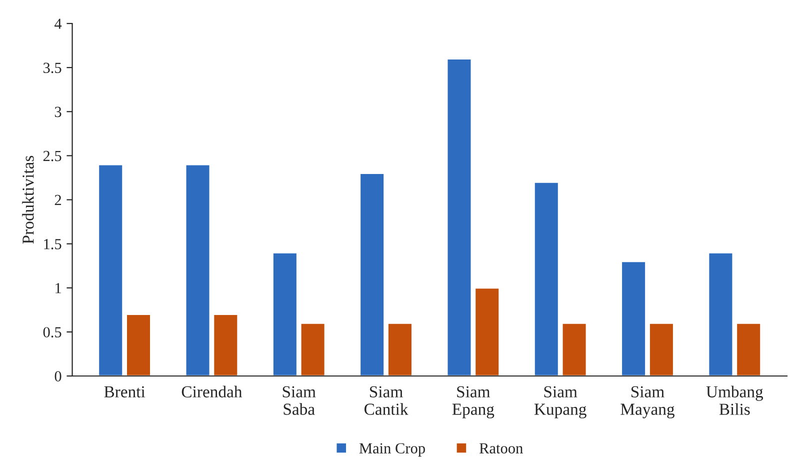 Image resolution: width=803 pixels, height=470 pixels. I want to click on x-tick-label: Siam Epang, so click(473, 402).